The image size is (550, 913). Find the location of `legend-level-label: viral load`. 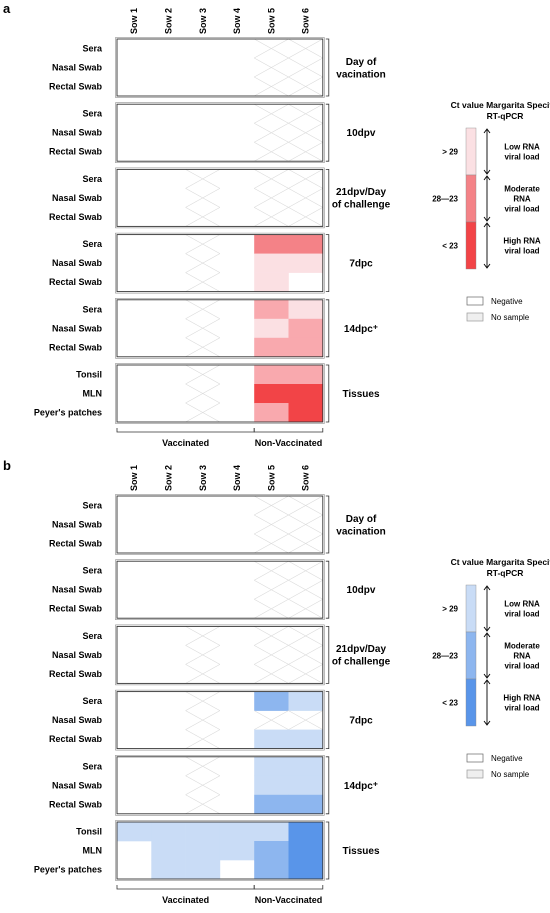

legend-level-label: viral load is located at coordinates (521, 157).